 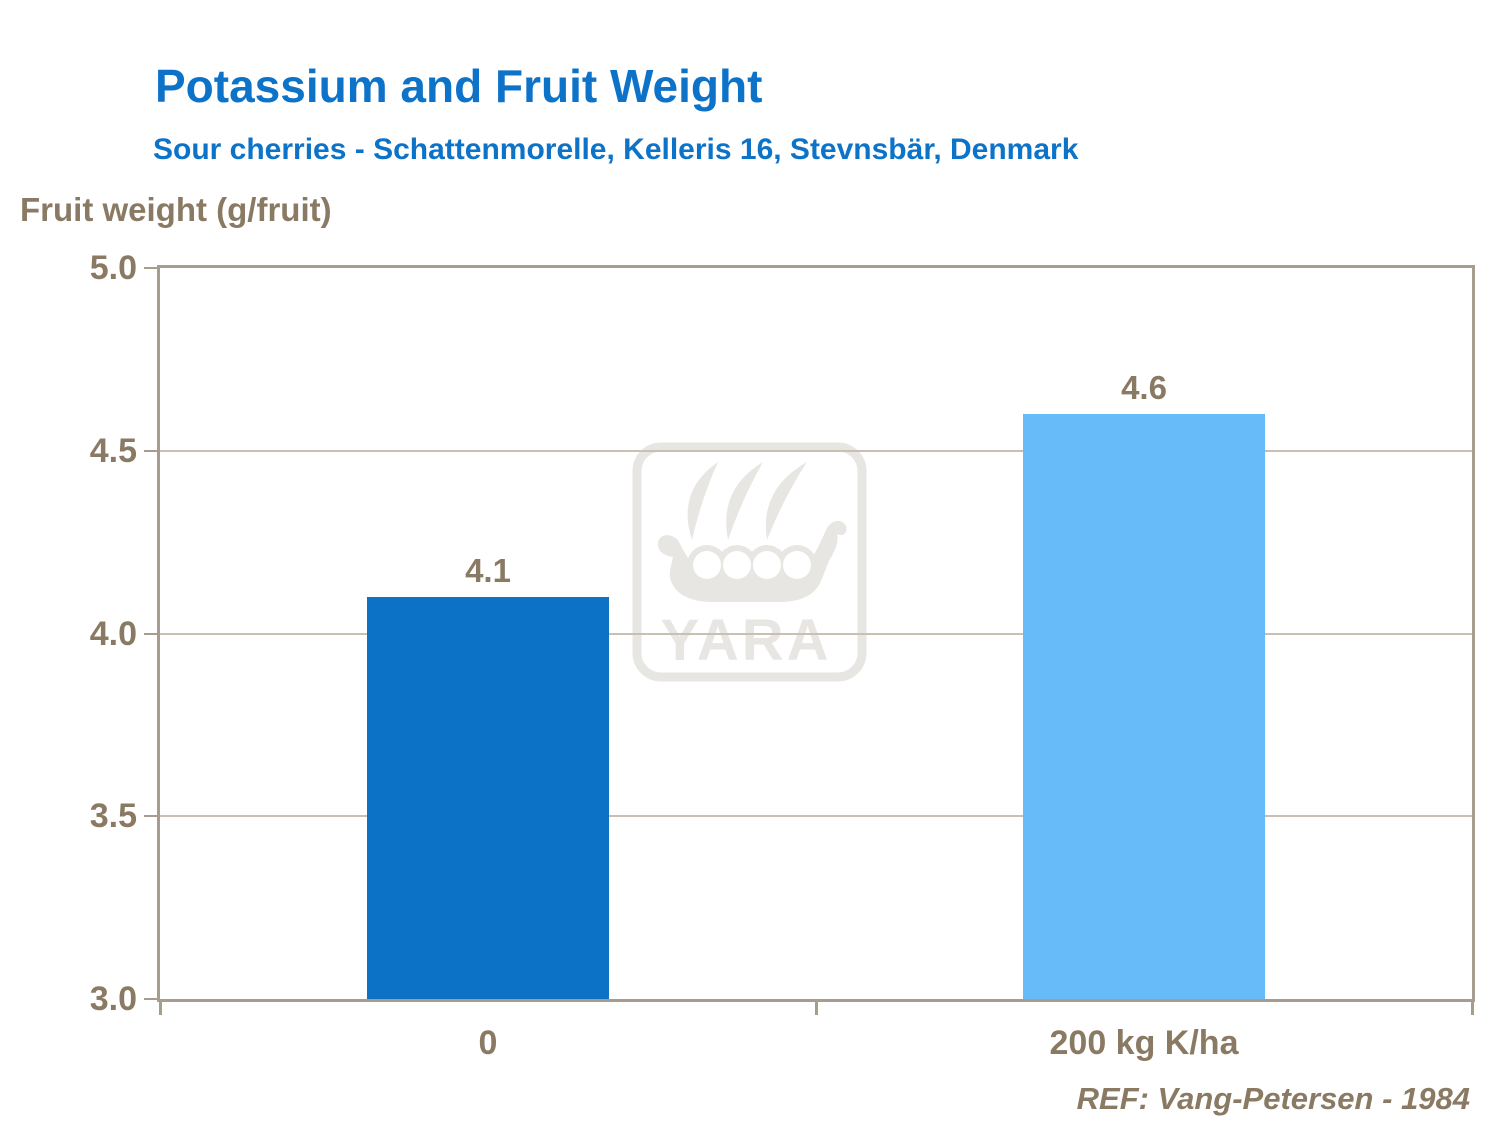 I want to click on bar-value-label: 4.6, so click(x=1144, y=388).